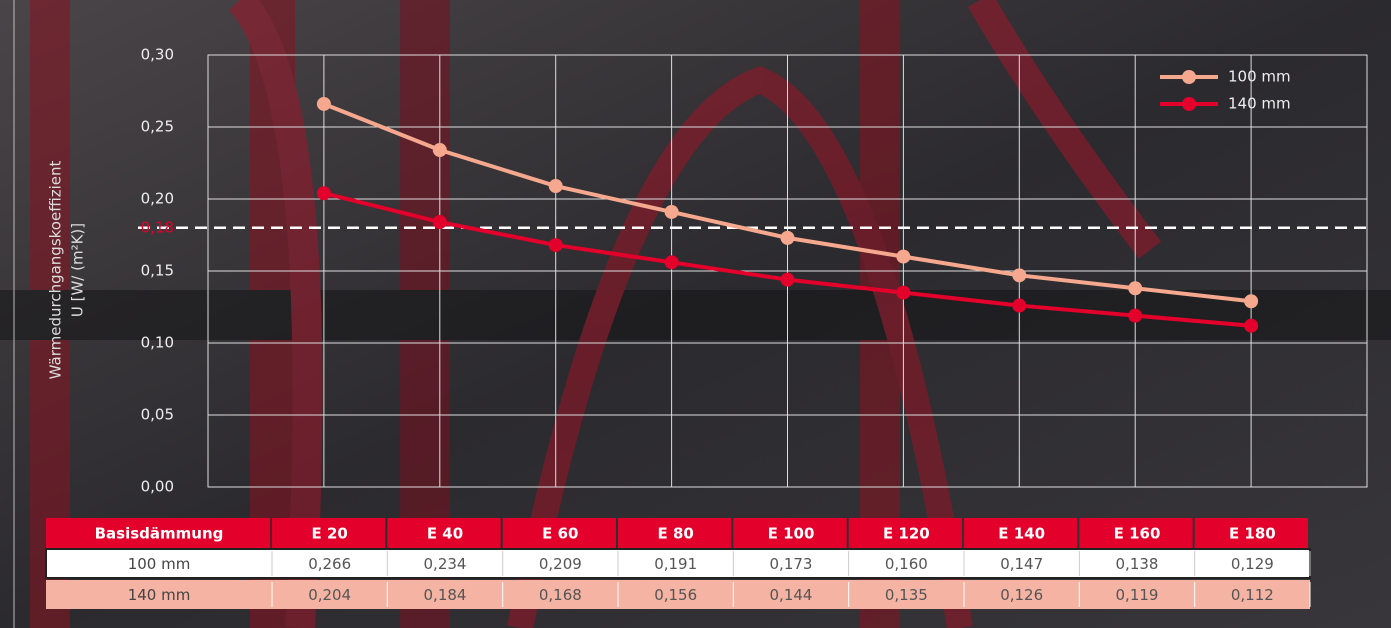  Describe the element at coordinates (445, 564) in the screenshot. I see `table-value: 0,234` at that location.